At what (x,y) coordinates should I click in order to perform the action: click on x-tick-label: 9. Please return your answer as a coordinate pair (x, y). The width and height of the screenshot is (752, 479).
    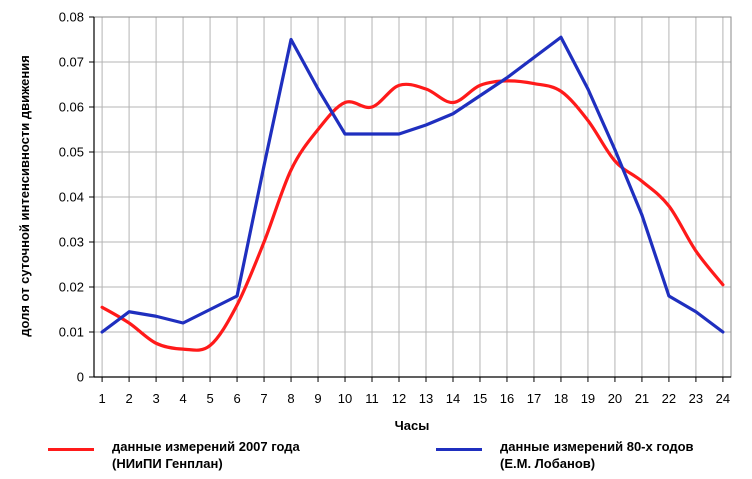
    Looking at the image, I should click on (317, 398).